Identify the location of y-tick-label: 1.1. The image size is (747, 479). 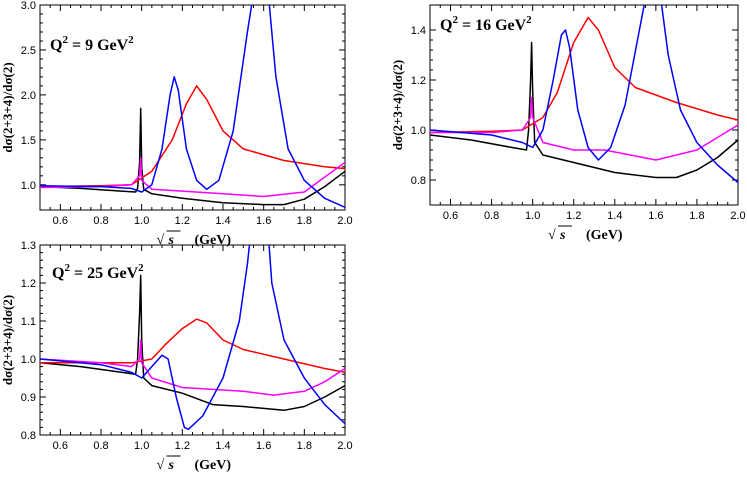
(28, 322).